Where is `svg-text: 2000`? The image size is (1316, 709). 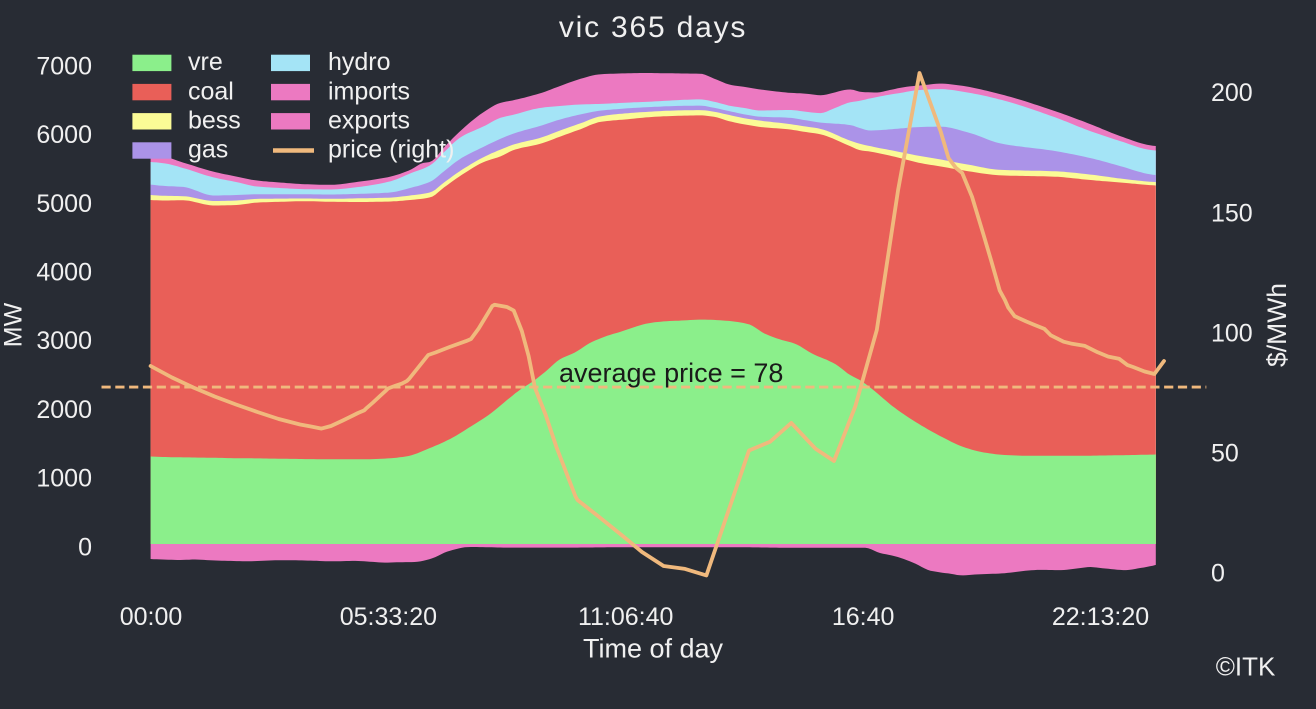
svg-text: 2000 is located at coordinates (64, 410).